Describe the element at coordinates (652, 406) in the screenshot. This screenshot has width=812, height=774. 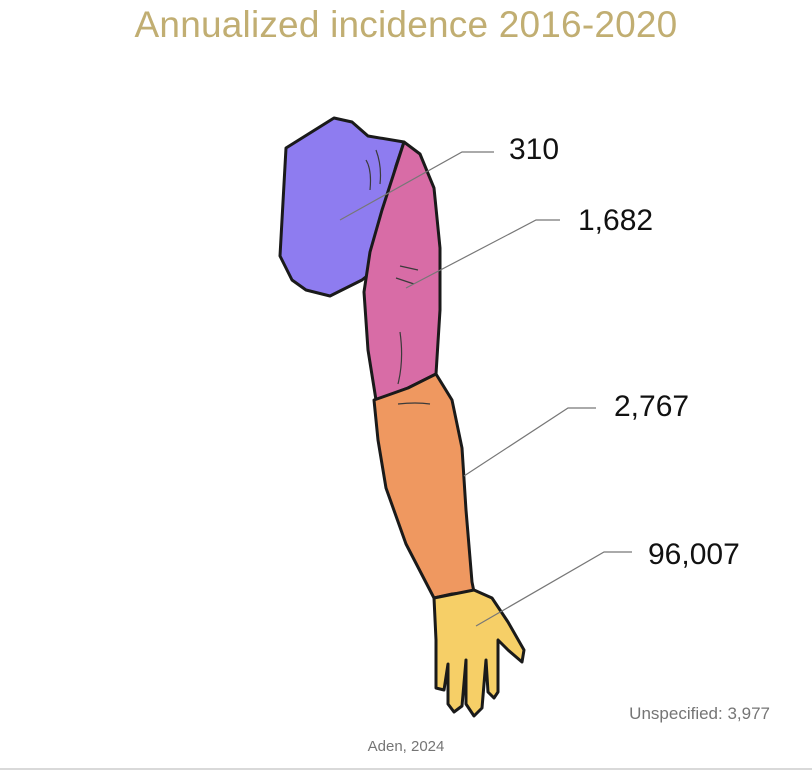
I see `forearm-value-label: 2,767` at that location.